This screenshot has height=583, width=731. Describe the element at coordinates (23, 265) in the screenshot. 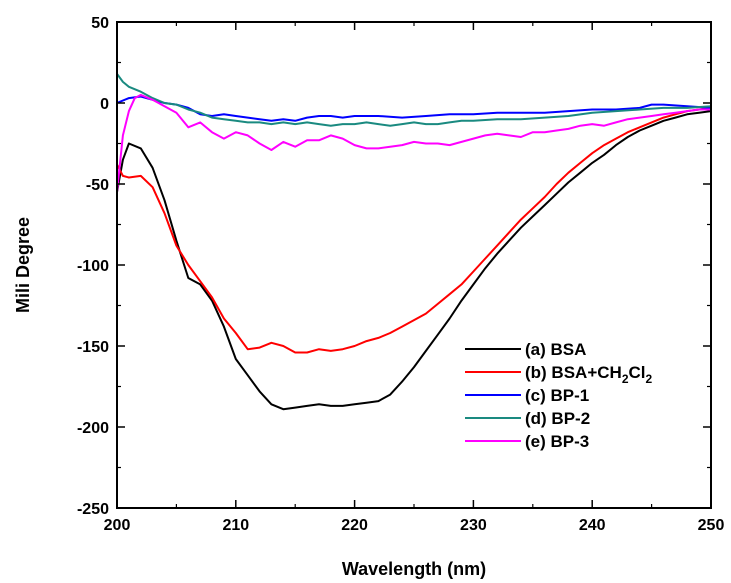

I see `y-axis-title: Mili Degree` at that location.